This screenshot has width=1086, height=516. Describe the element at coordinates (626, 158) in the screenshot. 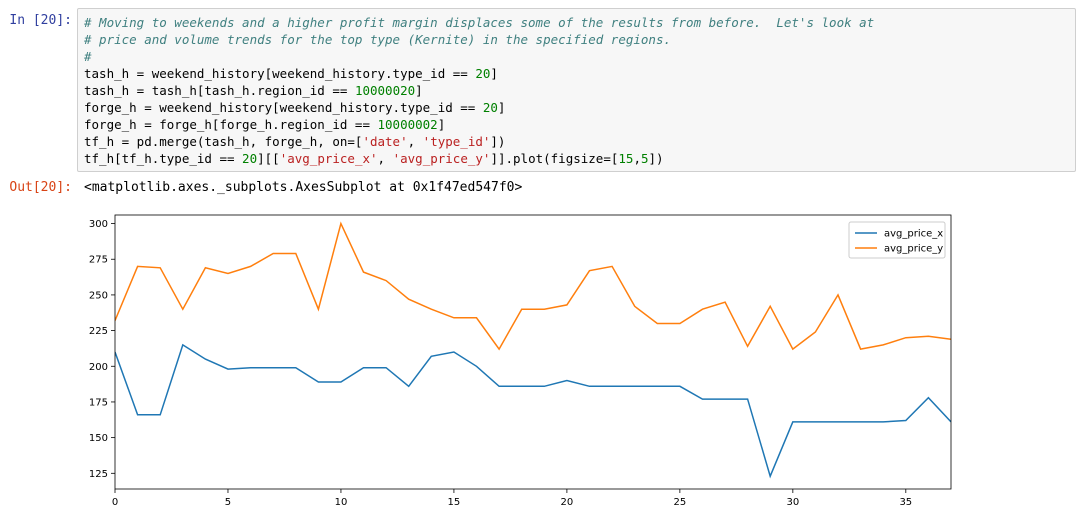

I see `code-token: 15` at that location.